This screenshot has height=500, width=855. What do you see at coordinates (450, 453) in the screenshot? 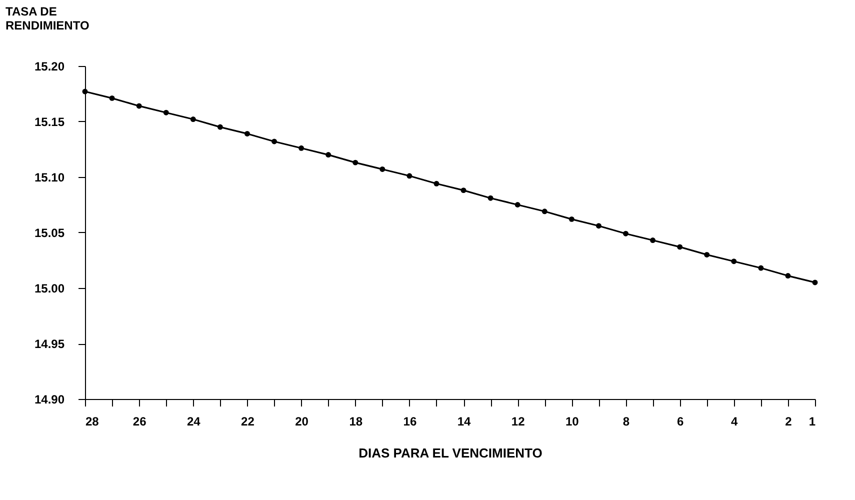
I see `x-axis-title: DIAS PARA EL VENCIMIENTO` at bounding box center [450, 453].